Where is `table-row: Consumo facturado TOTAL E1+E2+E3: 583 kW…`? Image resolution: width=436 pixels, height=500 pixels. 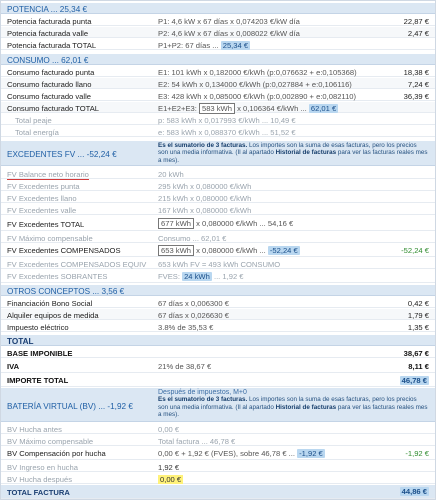
table-row: Consumo facturado TOTAL E1+E2+E3: 583 kW… is located at coordinates (218, 108).